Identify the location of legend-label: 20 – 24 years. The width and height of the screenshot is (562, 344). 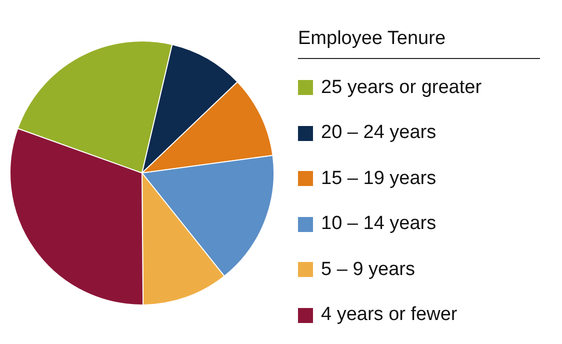
(378, 133).